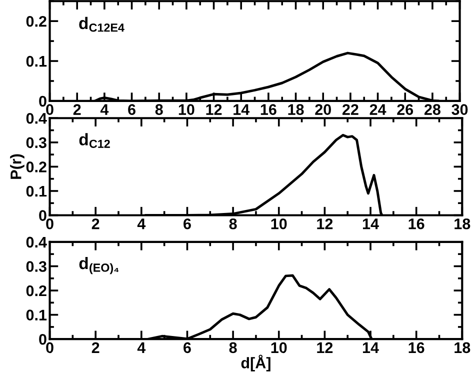 The image size is (474, 381). Describe the element at coordinates (460, 109) in the screenshot. I see `x-tick-label: 30` at that location.